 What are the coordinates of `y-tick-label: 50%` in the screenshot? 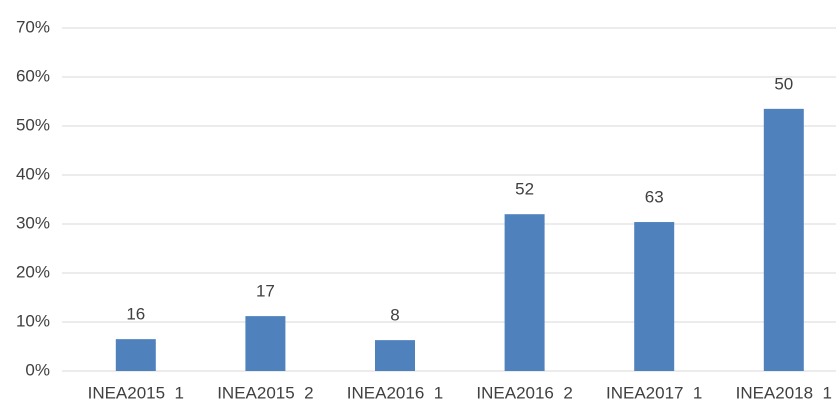 It's located at (33, 124).